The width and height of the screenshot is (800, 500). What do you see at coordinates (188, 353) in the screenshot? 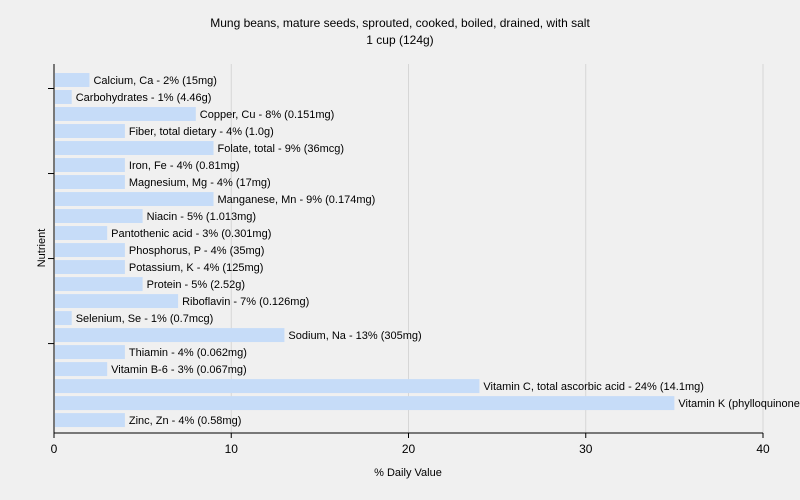
I see `bar-label: Thiamin - 4% (0.062mg)` at bounding box center [188, 353].